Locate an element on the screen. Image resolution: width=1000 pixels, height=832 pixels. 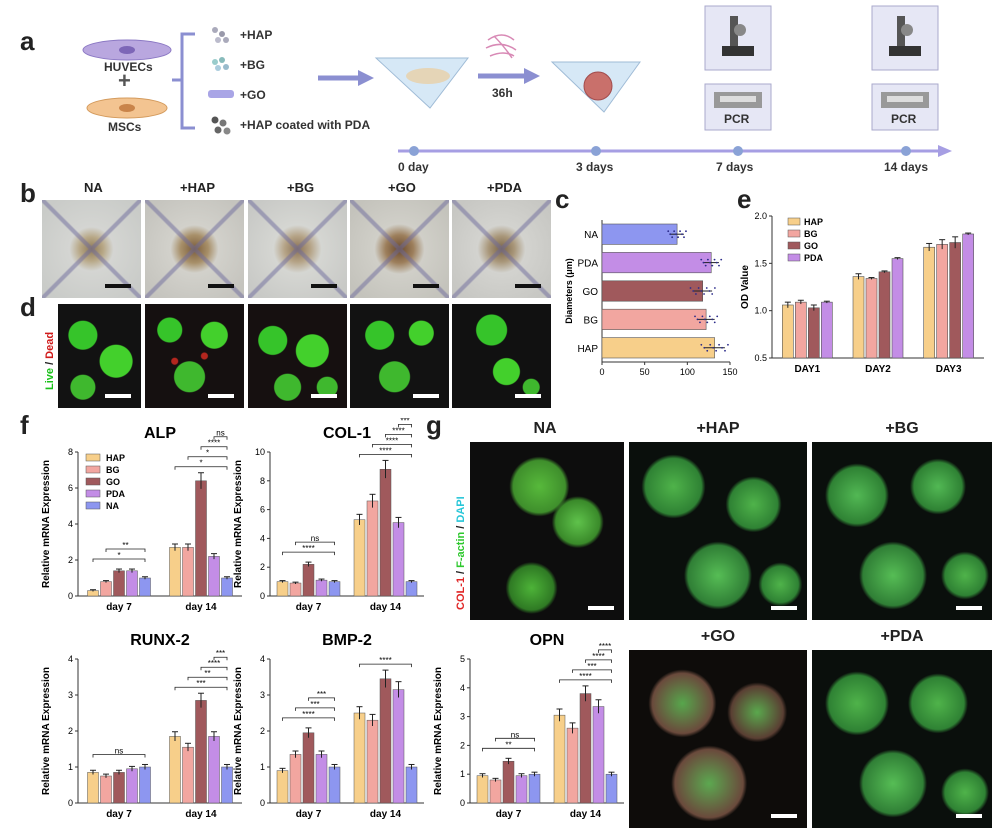
chart-title-bmp2: BMP-2 is located at coordinates (347, 640).